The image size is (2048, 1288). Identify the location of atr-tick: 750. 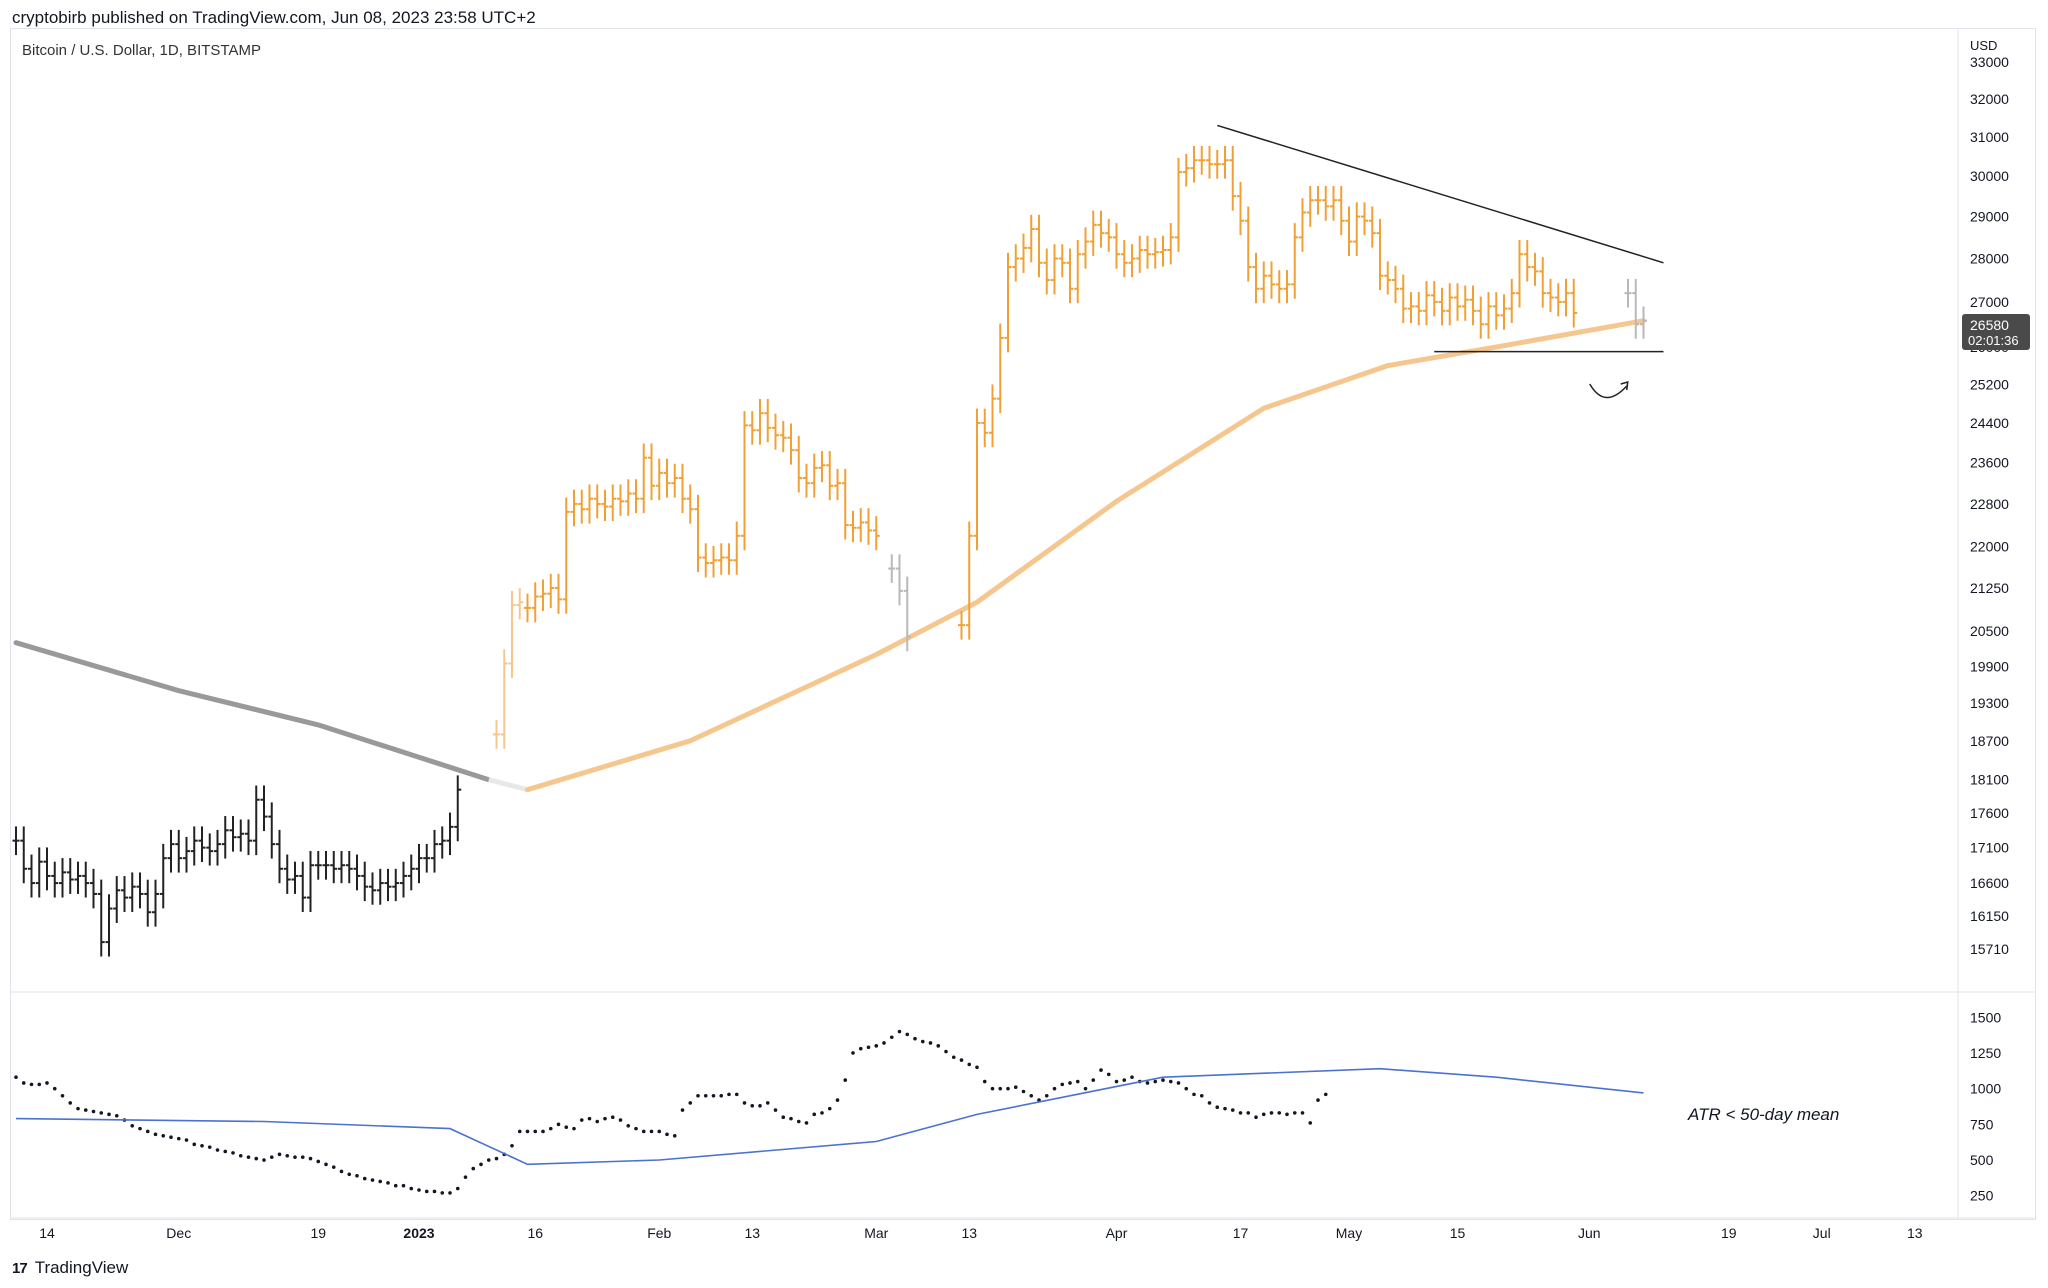
(1982, 1124).